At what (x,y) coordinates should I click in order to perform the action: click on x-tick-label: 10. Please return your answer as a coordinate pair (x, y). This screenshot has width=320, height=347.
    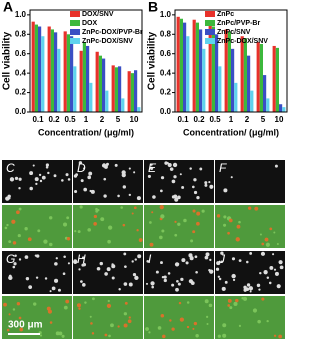
    Looking at the image, I should click on (279, 119).